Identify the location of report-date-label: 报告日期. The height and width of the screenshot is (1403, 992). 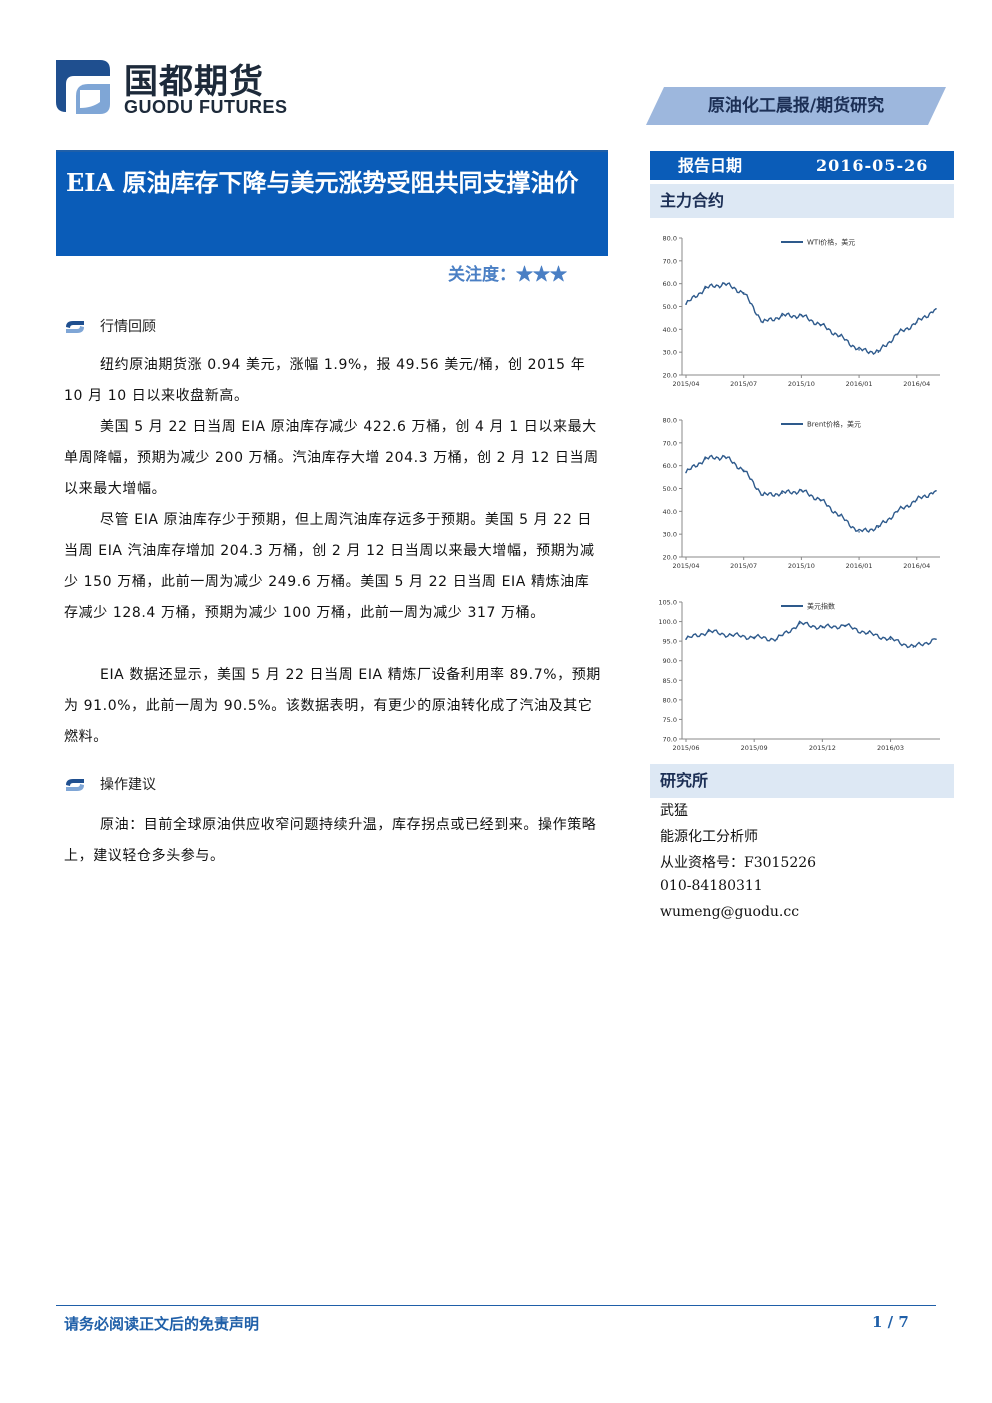
(710, 165).